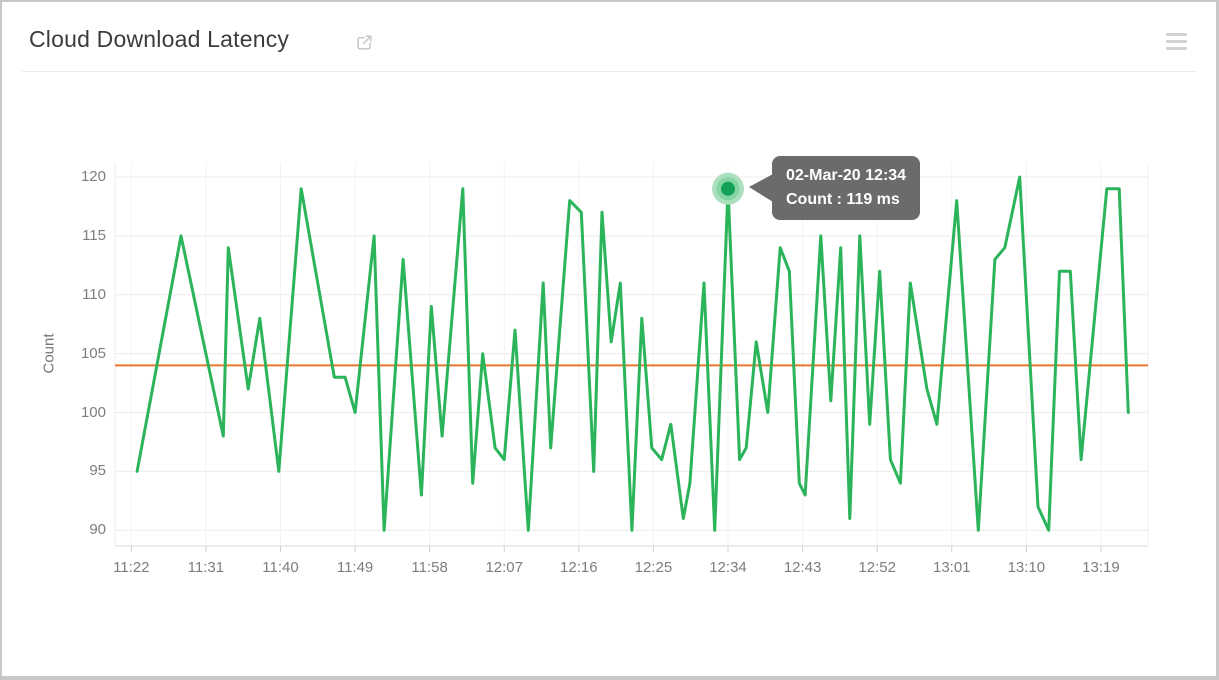  What do you see at coordinates (1101, 567) in the screenshot?
I see `x-tick-label: 13:19` at bounding box center [1101, 567].